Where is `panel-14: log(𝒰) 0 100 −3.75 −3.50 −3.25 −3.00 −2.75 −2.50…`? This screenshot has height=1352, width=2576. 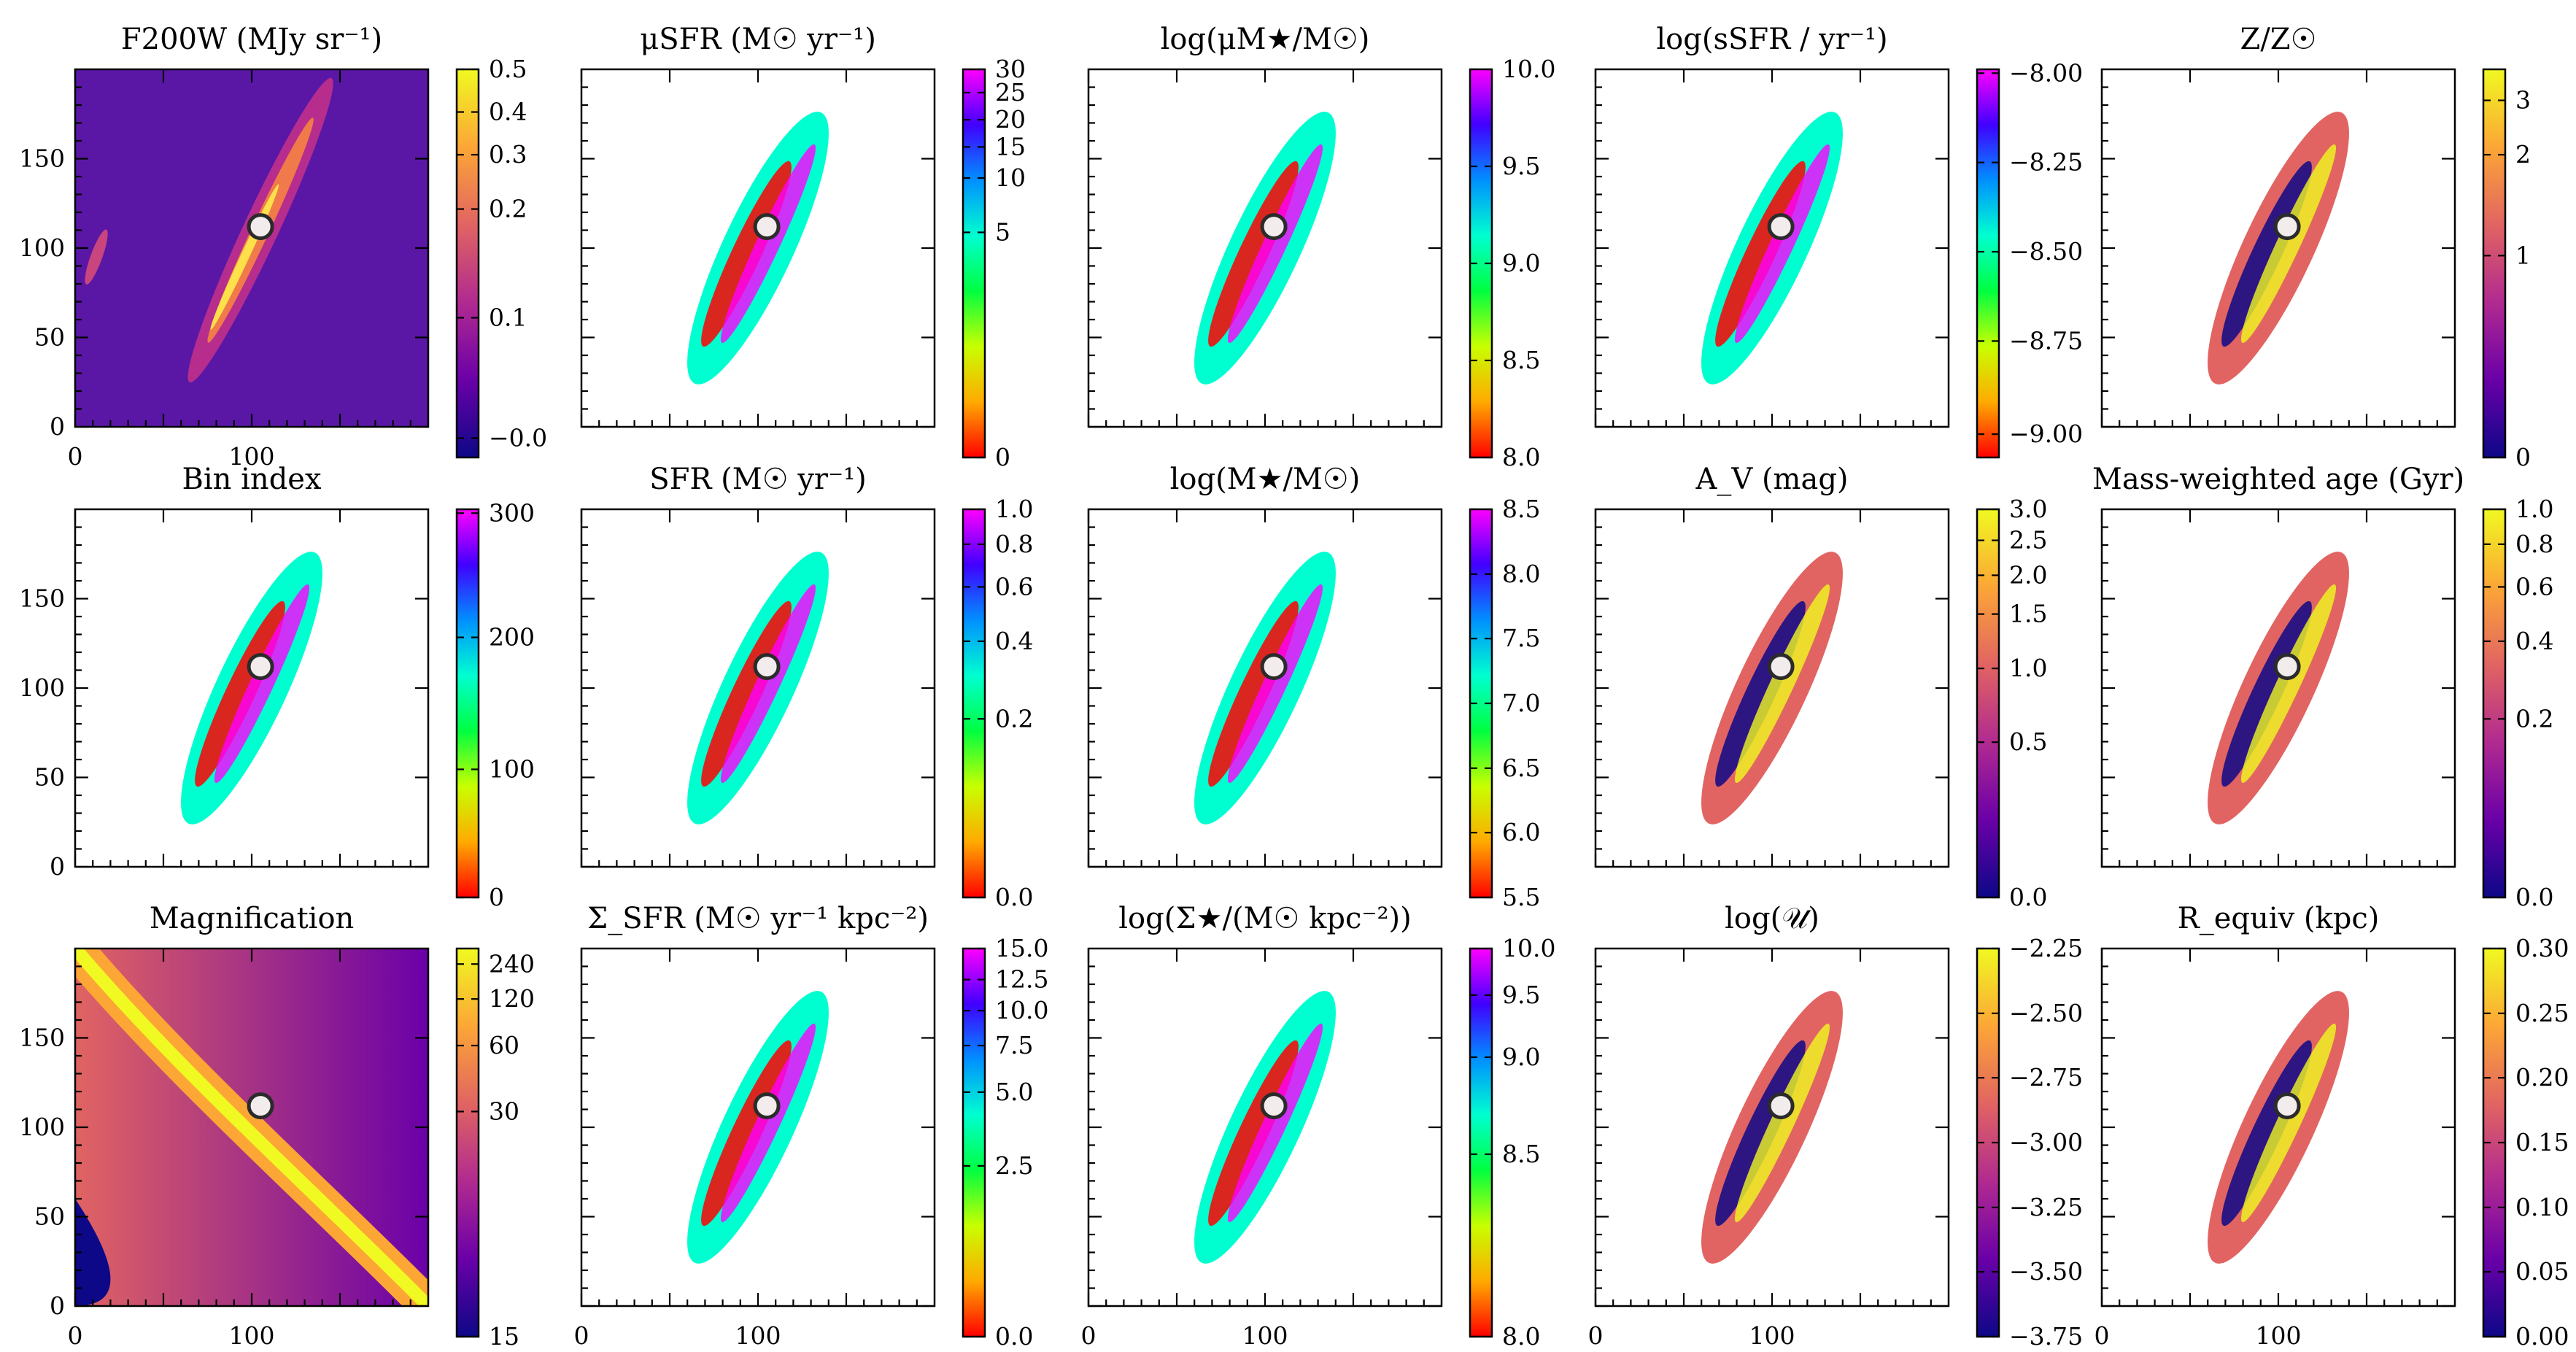 panel-14: log(𝒰) 0 100 −3.75 −3.50 −3.25 −3.00 −2.75 −2.50… is located at coordinates (1836, 1126).